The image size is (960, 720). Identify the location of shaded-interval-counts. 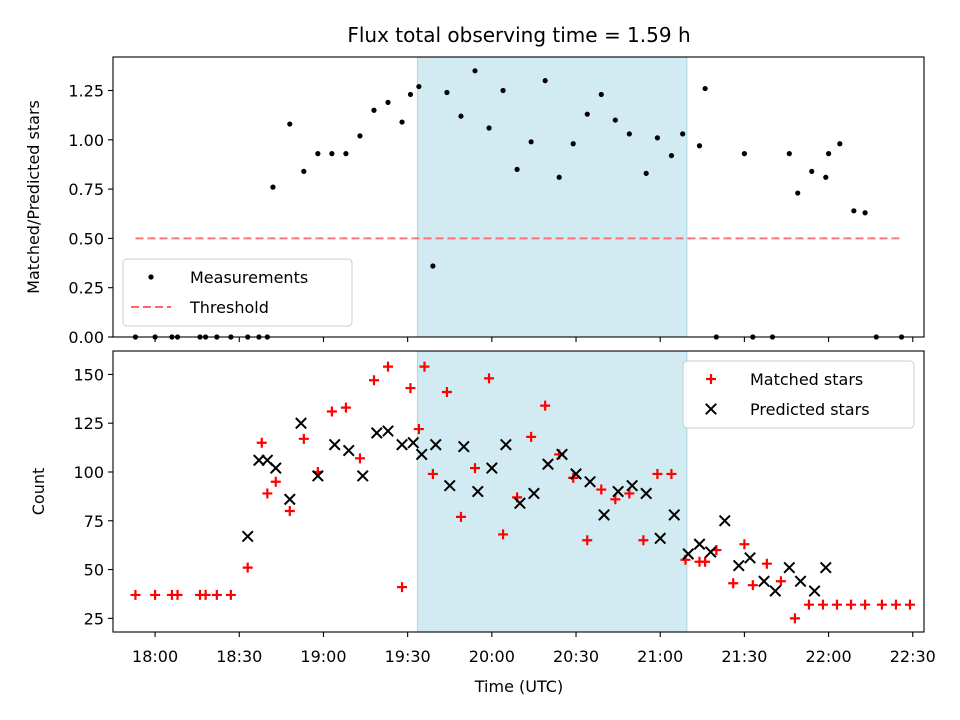
(552, 491).